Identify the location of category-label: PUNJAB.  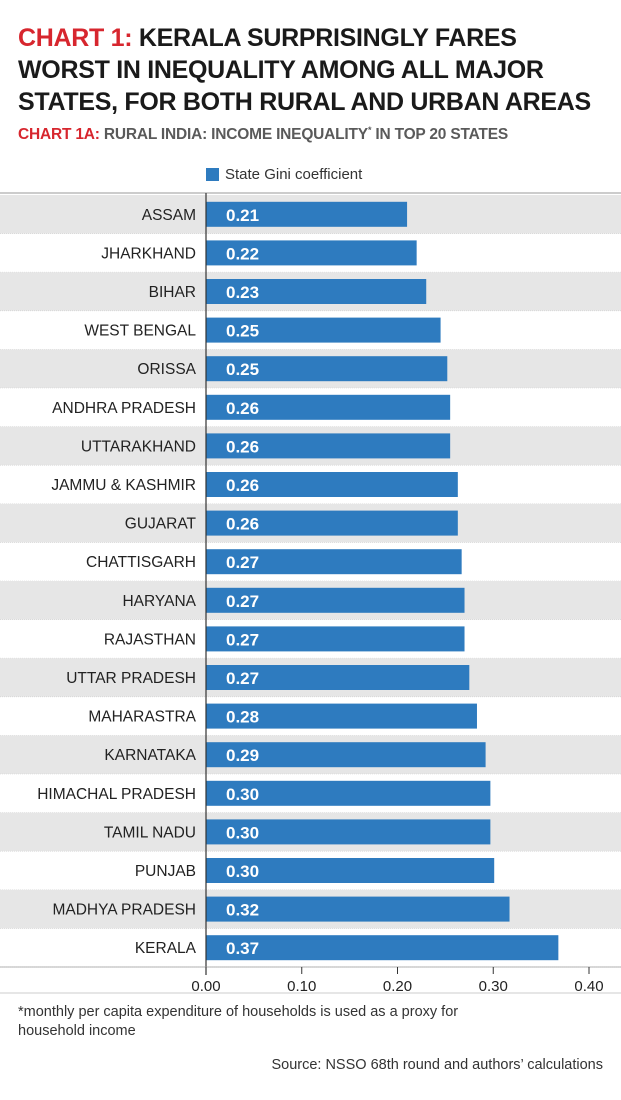
(165, 871).